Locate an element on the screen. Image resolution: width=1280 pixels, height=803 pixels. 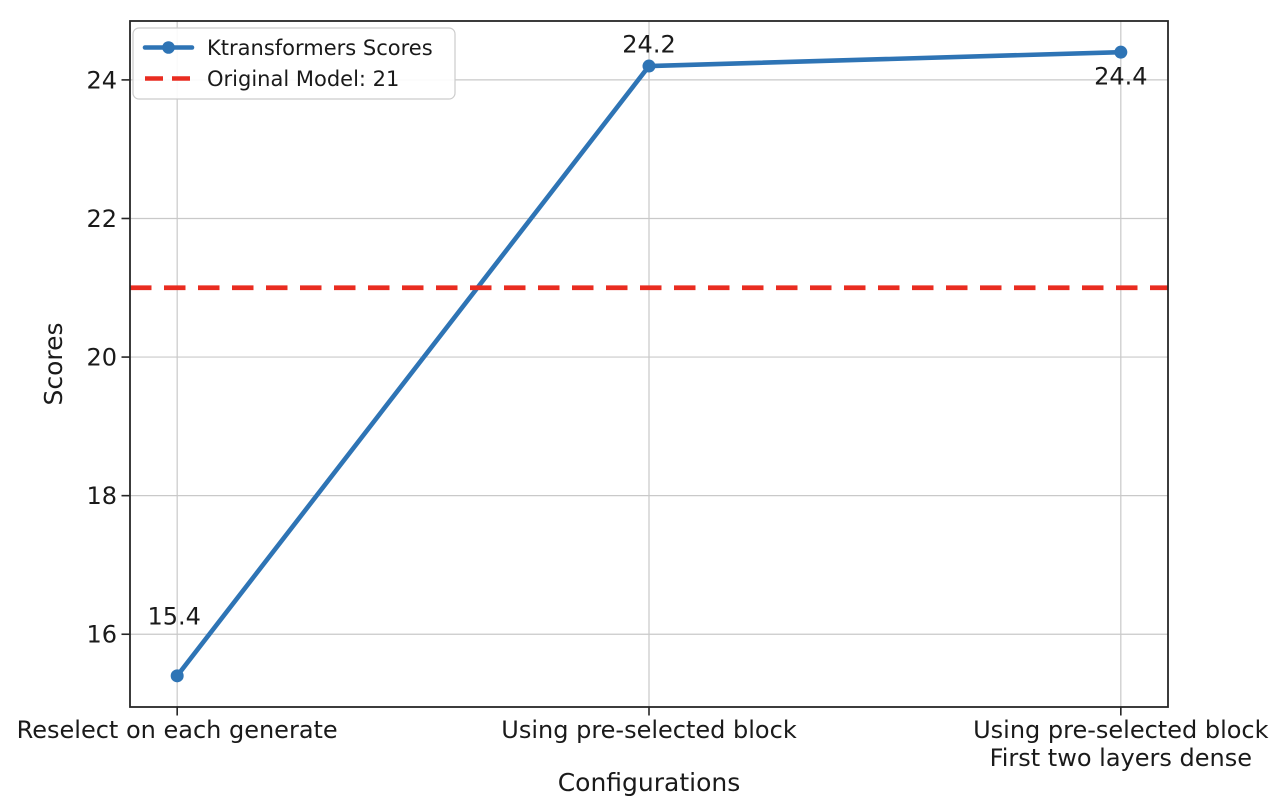
x-tick-label: First two layers dense is located at coordinates (1121, 758).